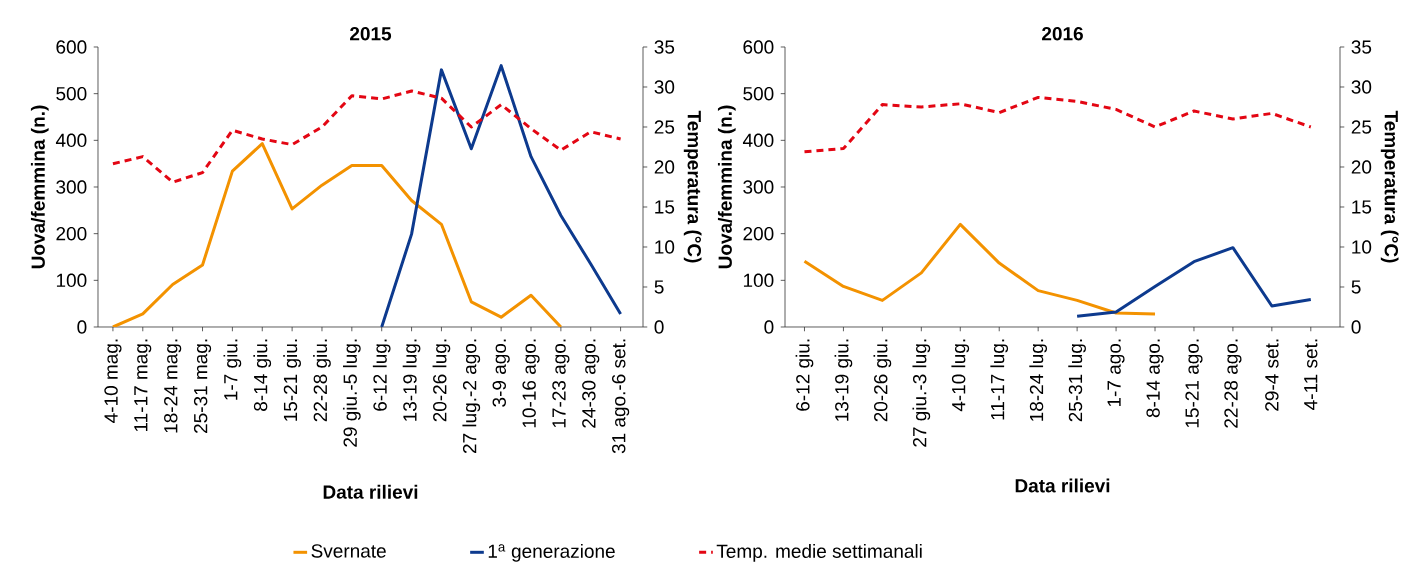 This screenshot has width=1402, height=562. I want to click on x-tick-label: 15-21 giu., so click(292, 380).